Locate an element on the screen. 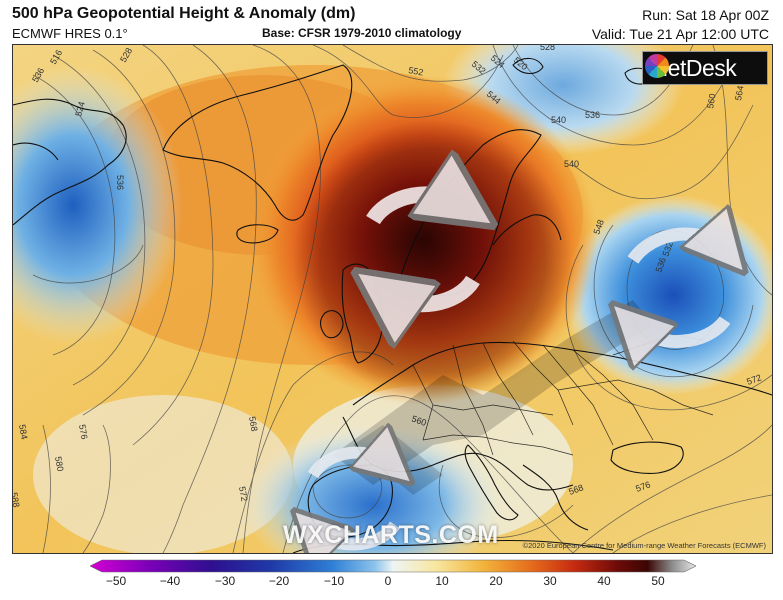  anticyclone-arrows-icon is located at coordinates (423, 249).